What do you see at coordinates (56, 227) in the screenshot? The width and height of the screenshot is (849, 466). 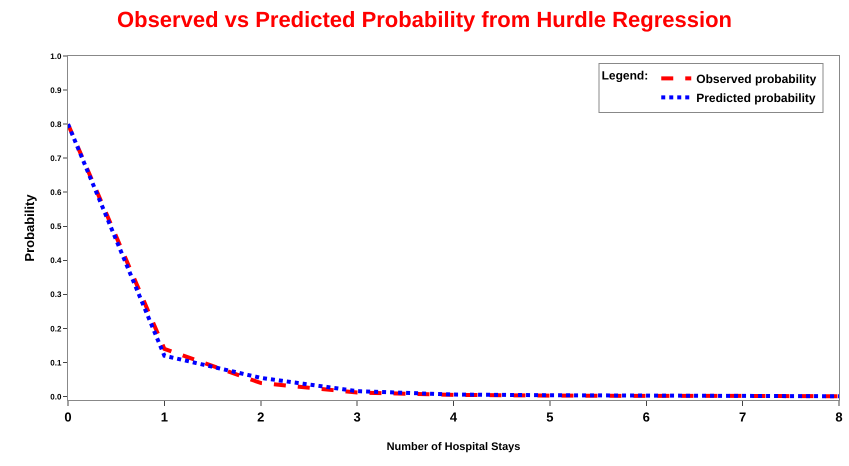 I see `y-tick-label: 0.5` at bounding box center [56, 227].